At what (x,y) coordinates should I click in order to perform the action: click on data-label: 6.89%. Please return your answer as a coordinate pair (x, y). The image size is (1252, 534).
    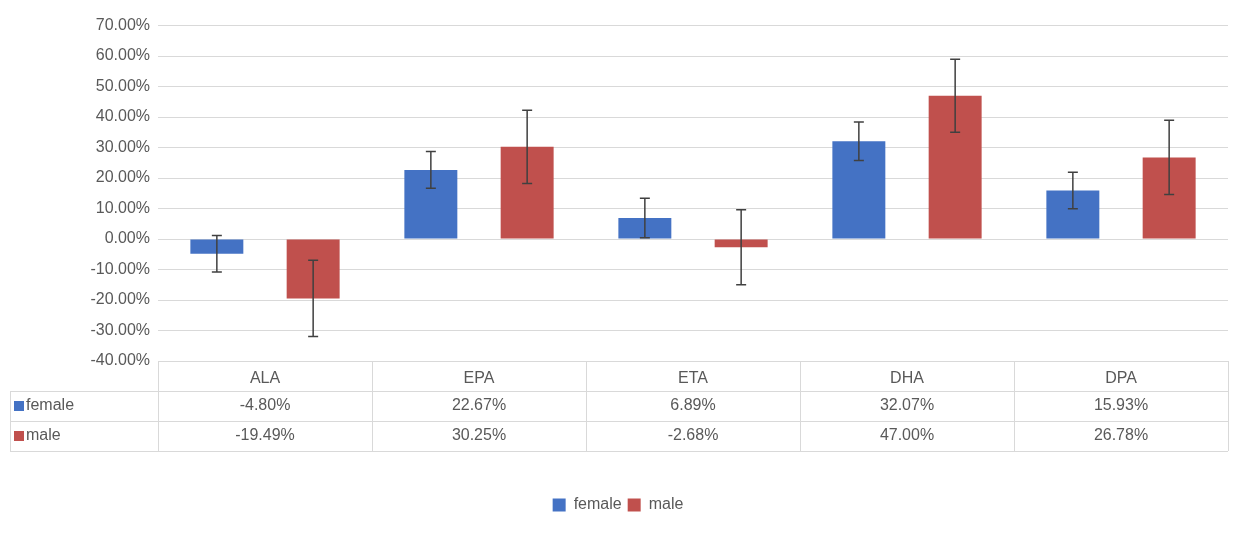
    Looking at the image, I should click on (693, 405).